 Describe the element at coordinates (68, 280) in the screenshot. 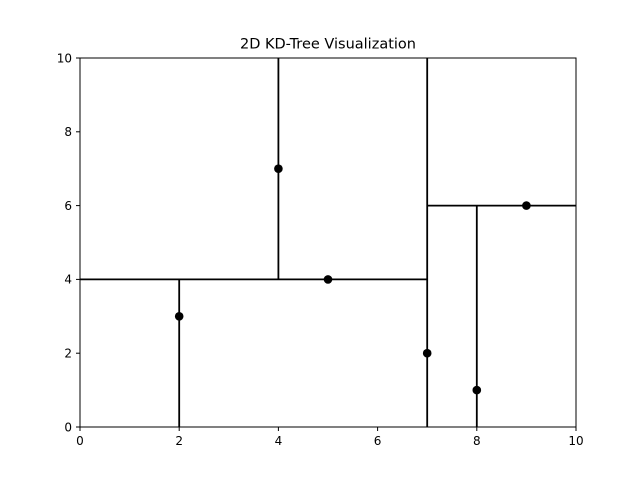

I see `y-tick-label-2: 4` at that location.